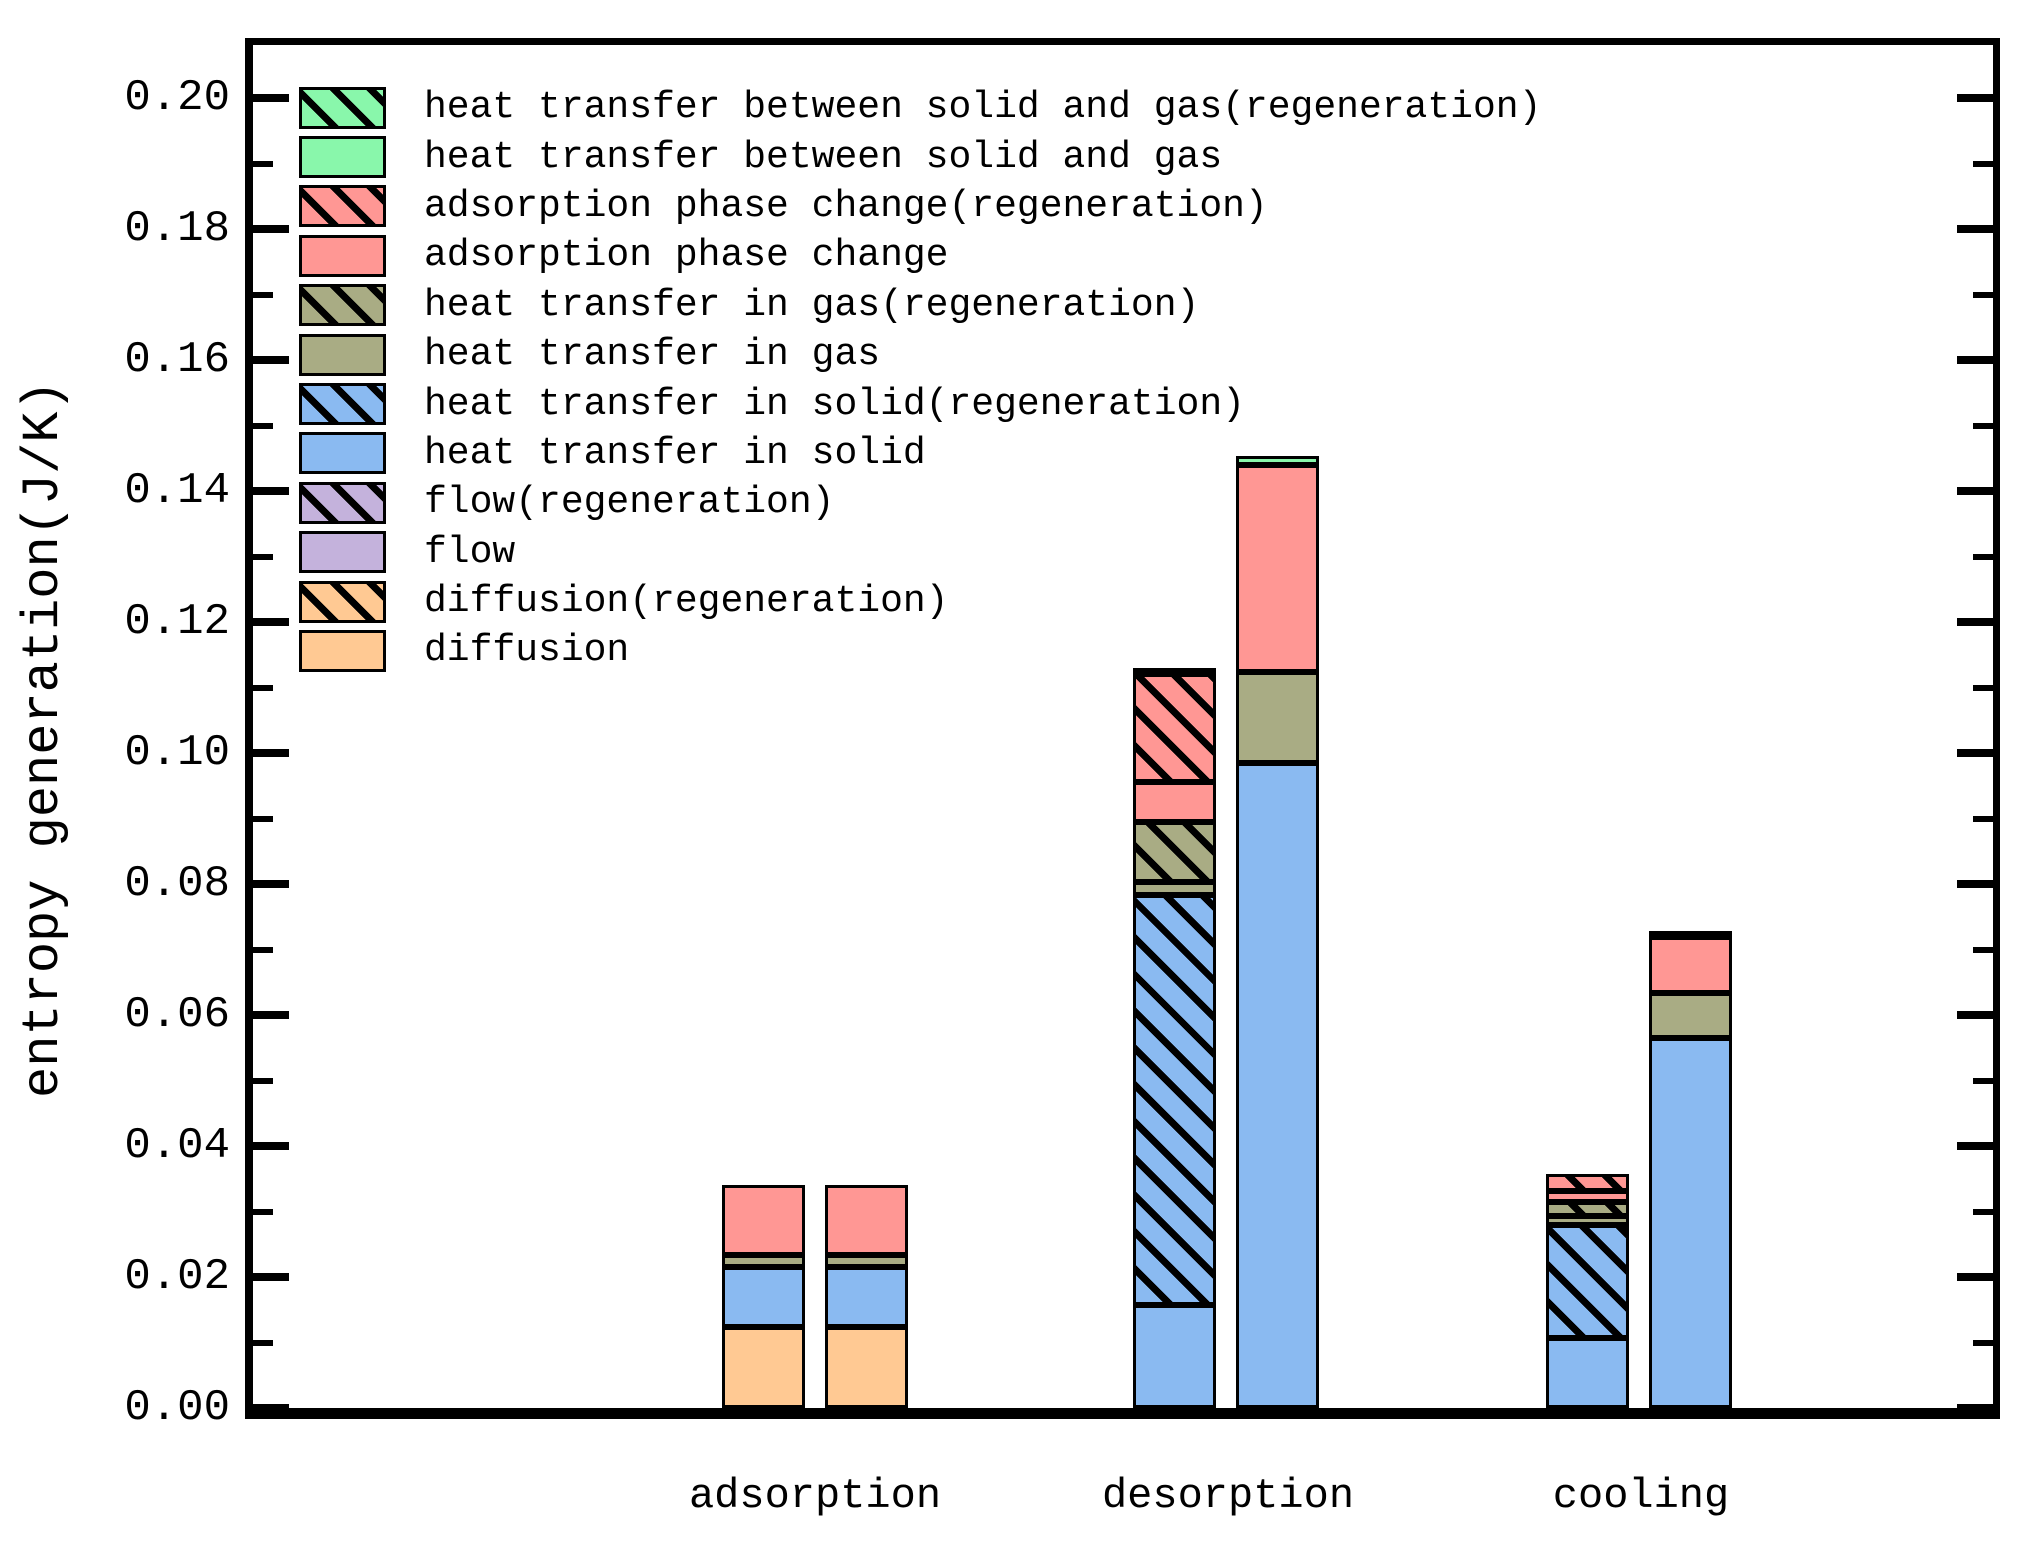  What do you see at coordinates (834, 404) in the screenshot?
I see `legend-label: heat transfer in solid(regeneration)` at bounding box center [834, 404].